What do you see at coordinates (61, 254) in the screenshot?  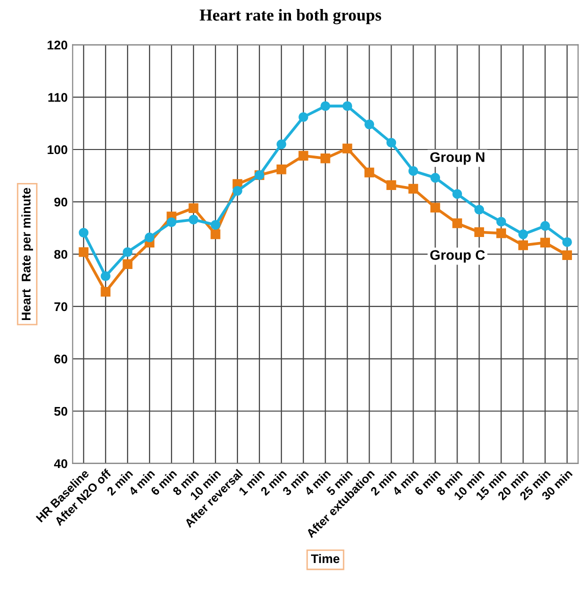 I see `y-tick-label: 80` at bounding box center [61, 254].